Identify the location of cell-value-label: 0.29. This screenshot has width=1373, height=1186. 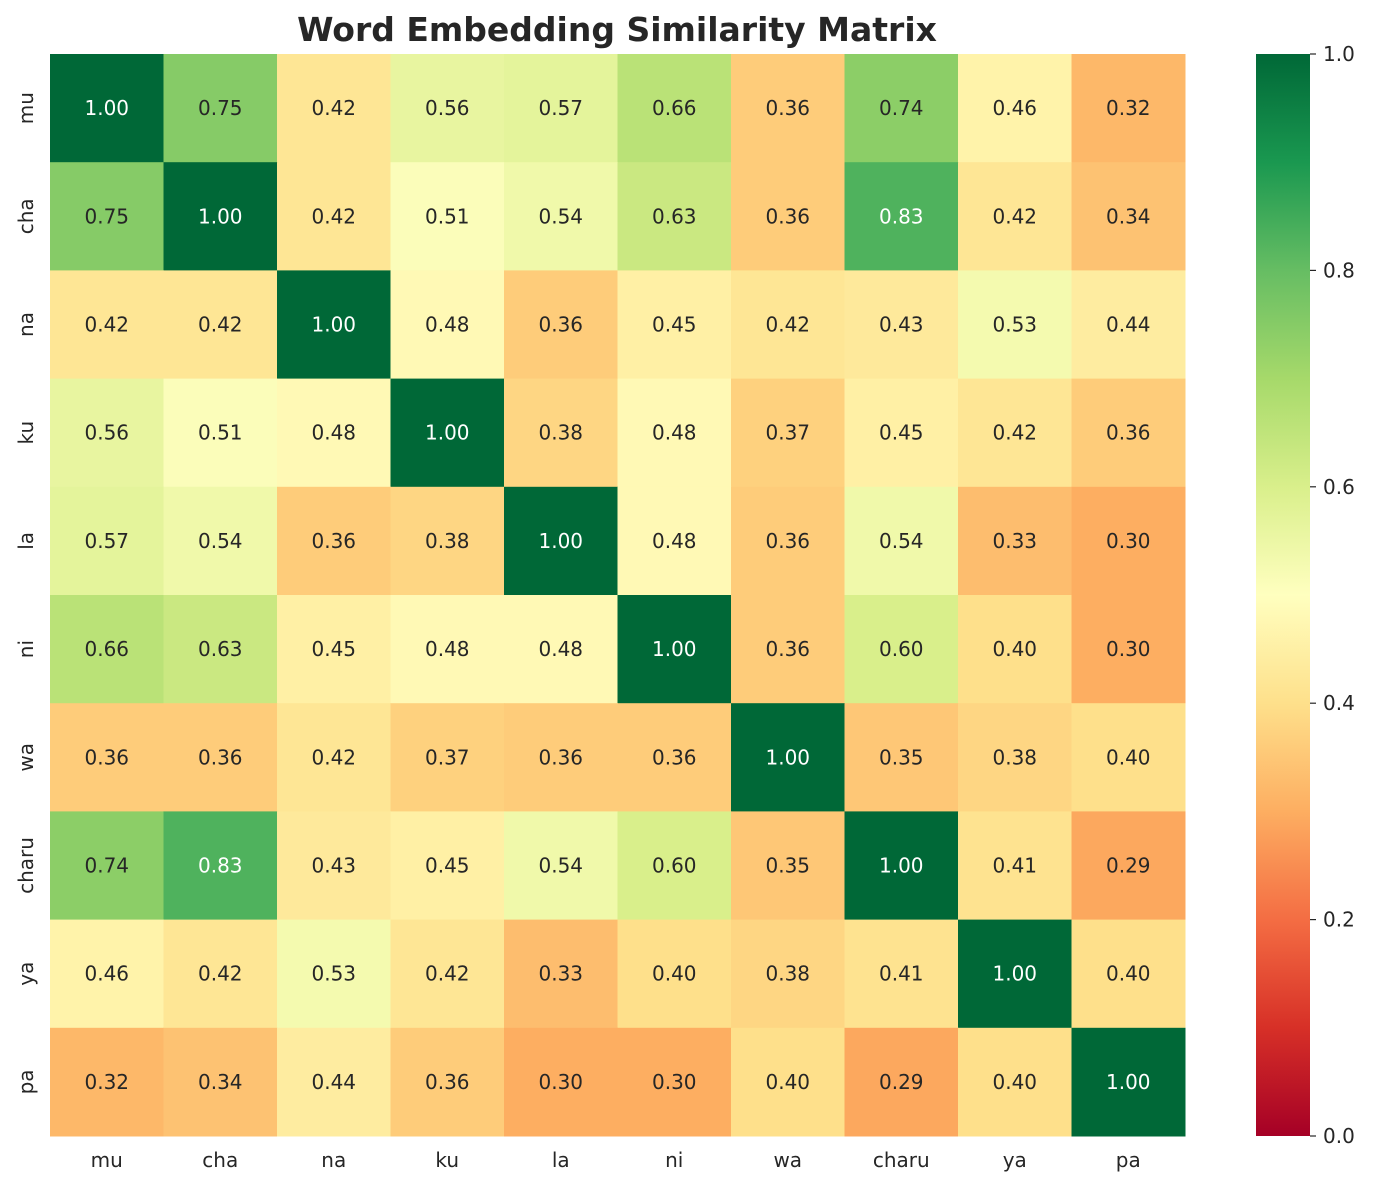
(1128, 866).